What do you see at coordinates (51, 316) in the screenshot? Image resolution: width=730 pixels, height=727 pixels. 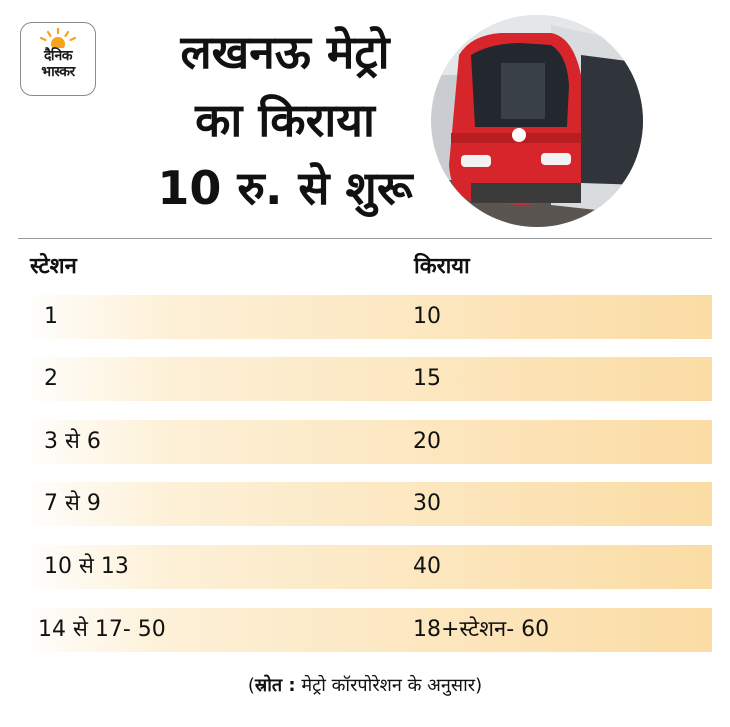 I see `station-cell: 1` at bounding box center [51, 316].